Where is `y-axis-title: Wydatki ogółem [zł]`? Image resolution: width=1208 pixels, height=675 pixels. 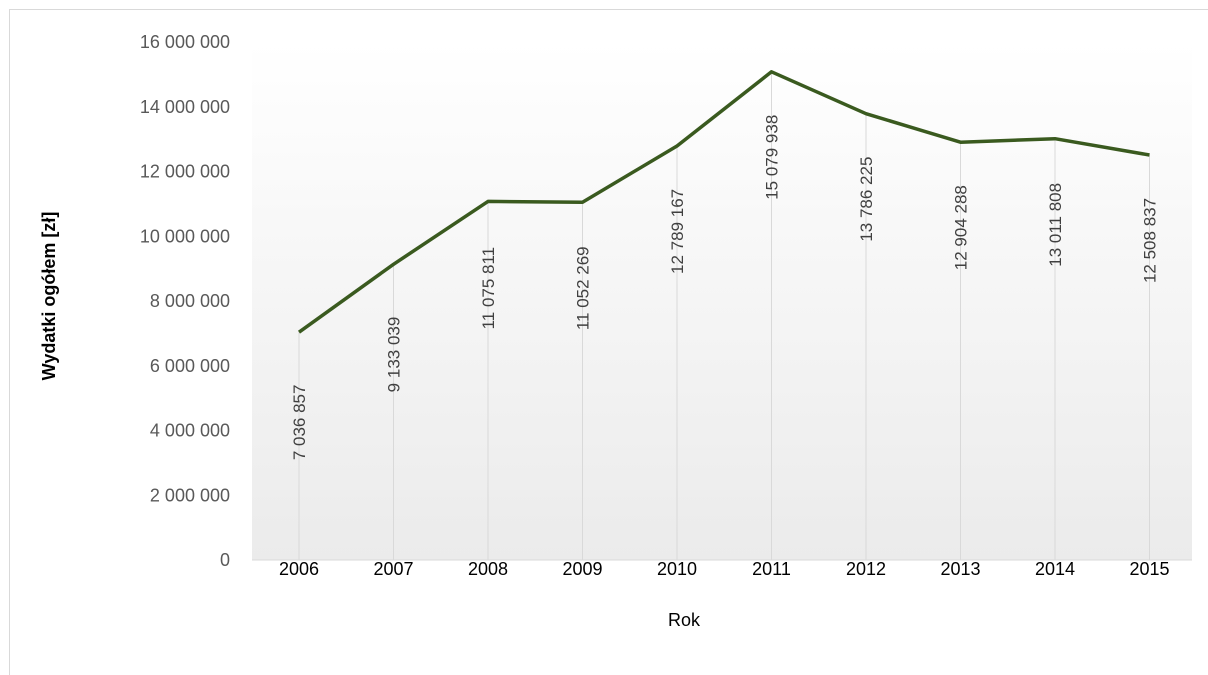 y-axis-title: Wydatki ogółem [zł] is located at coordinates (49, 296).